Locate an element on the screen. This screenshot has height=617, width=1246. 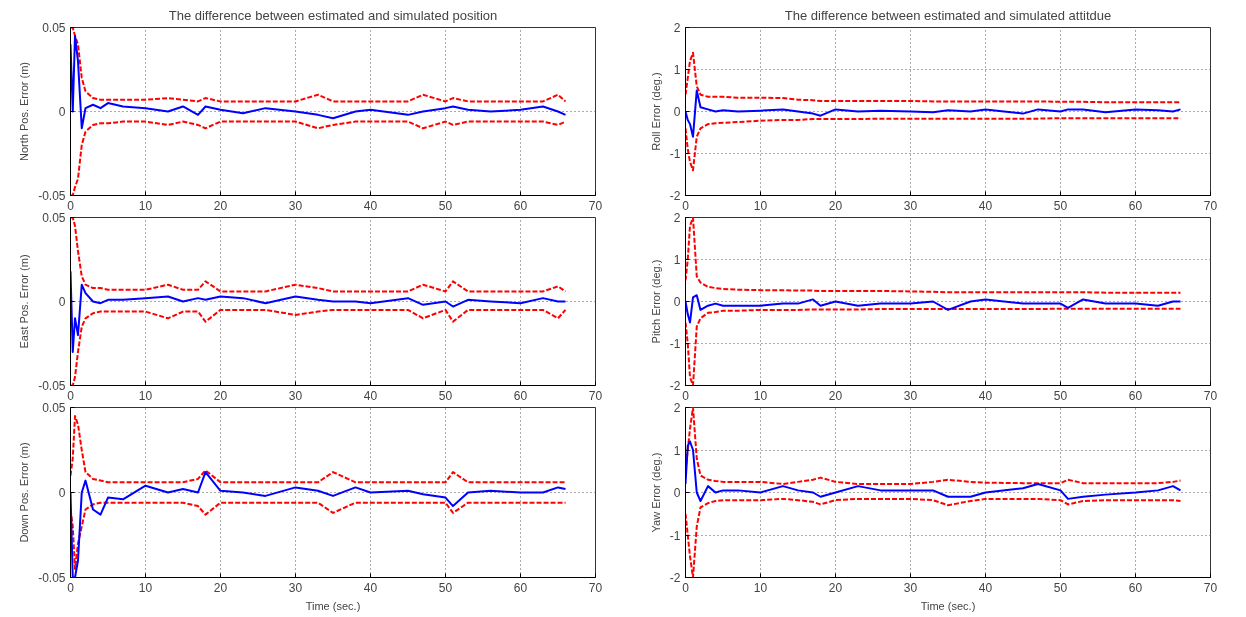
chart-title: The difference between estimated and simulated position is located at coordinates (333, 15).